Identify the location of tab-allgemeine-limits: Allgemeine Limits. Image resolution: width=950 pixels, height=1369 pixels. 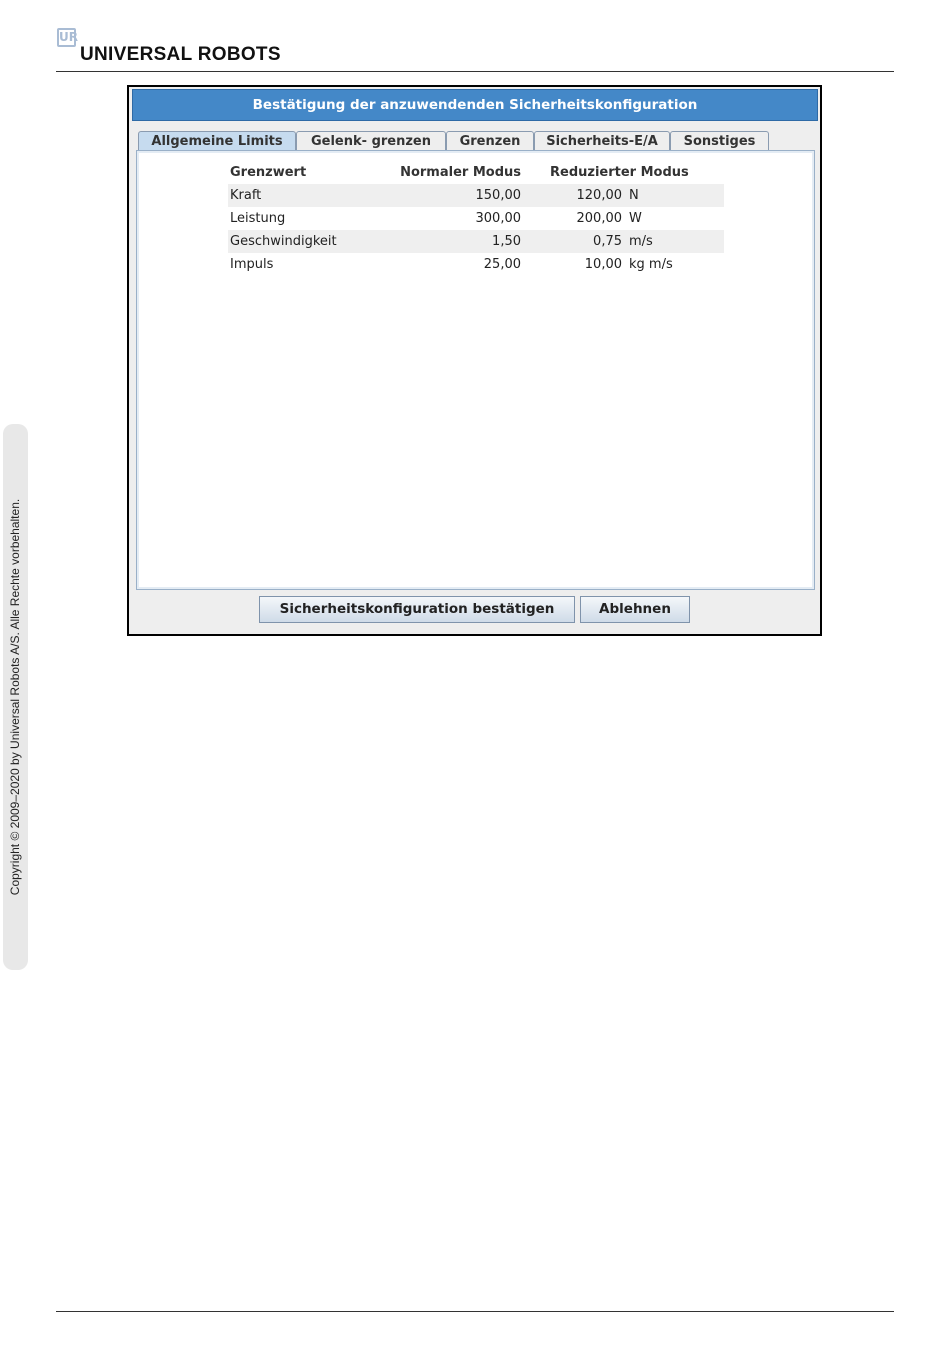
(217, 141).